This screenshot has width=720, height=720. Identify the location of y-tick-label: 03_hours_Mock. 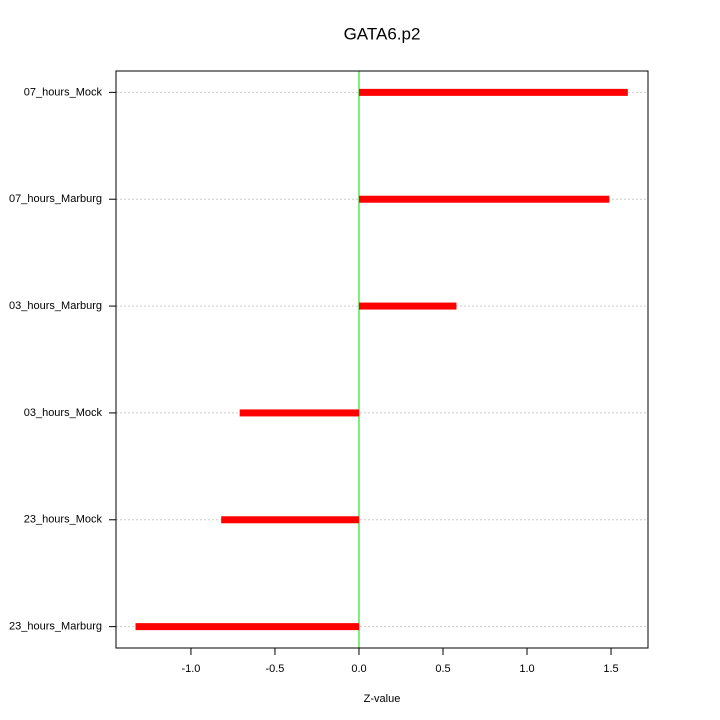
(63, 413).